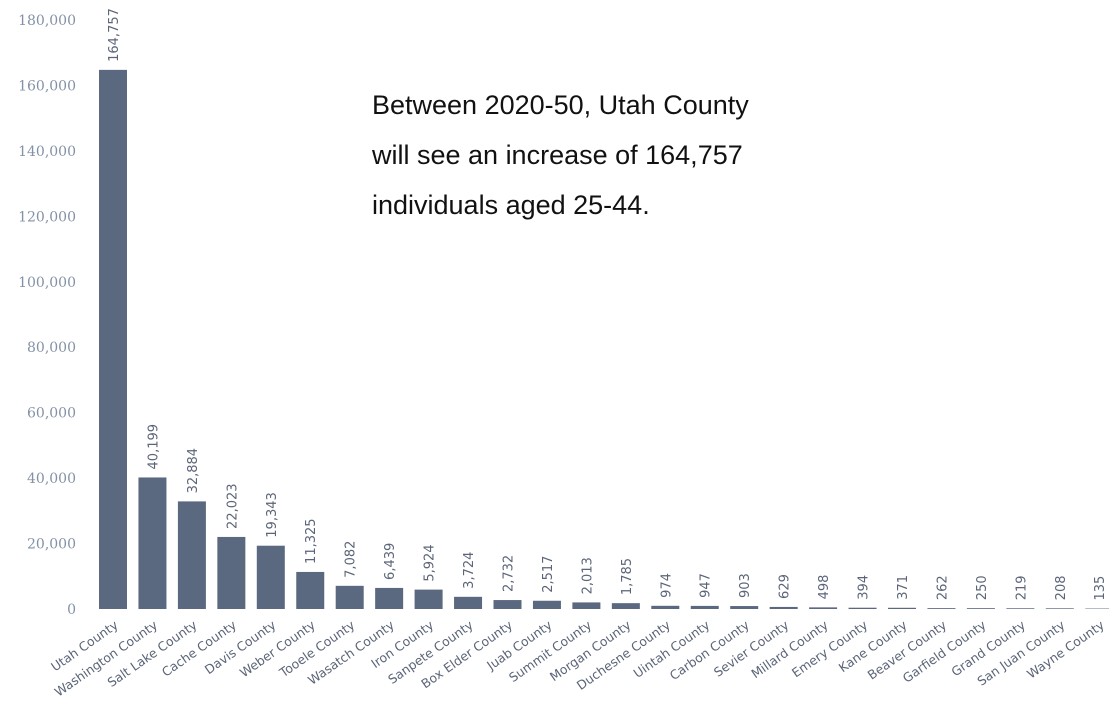  I want to click on y-tick-label: 100,000, so click(47, 283).